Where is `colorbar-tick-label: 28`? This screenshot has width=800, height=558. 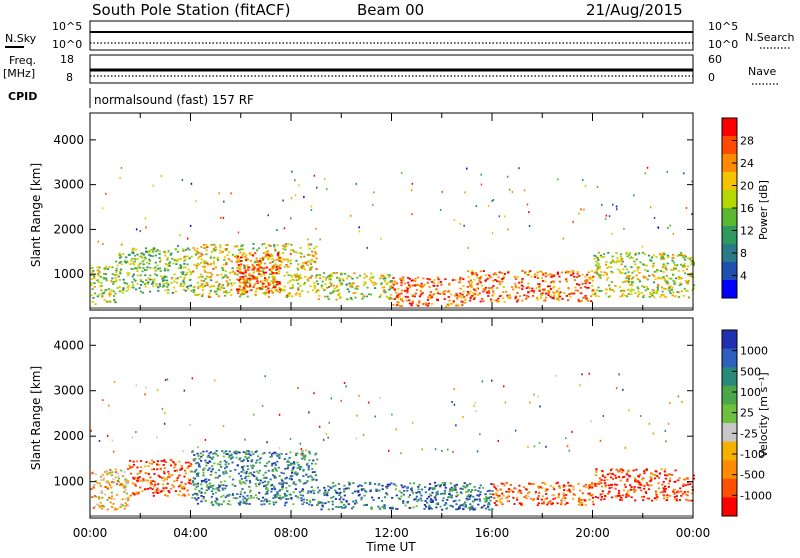 colorbar-tick-label: 28 is located at coordinates (747, 141).